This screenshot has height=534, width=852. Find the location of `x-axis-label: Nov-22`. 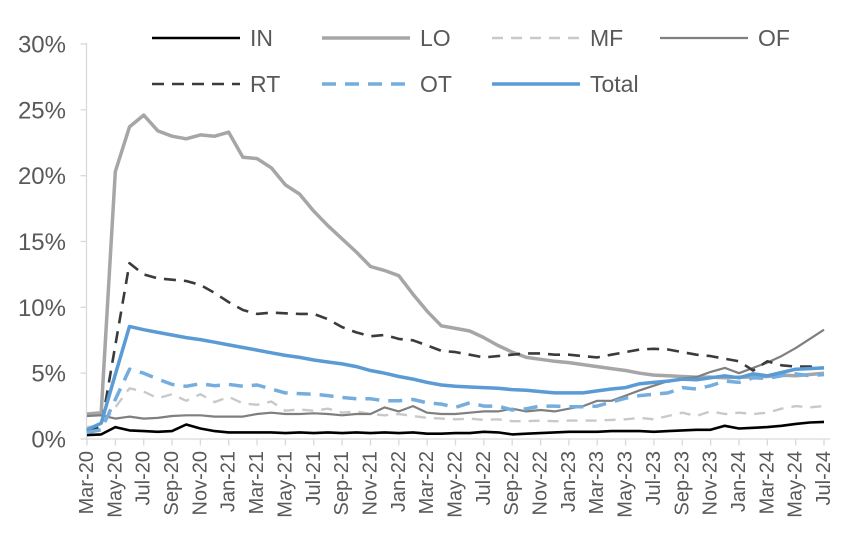

x-axis-label: Nov-22 is located at coordinates (541, 483).